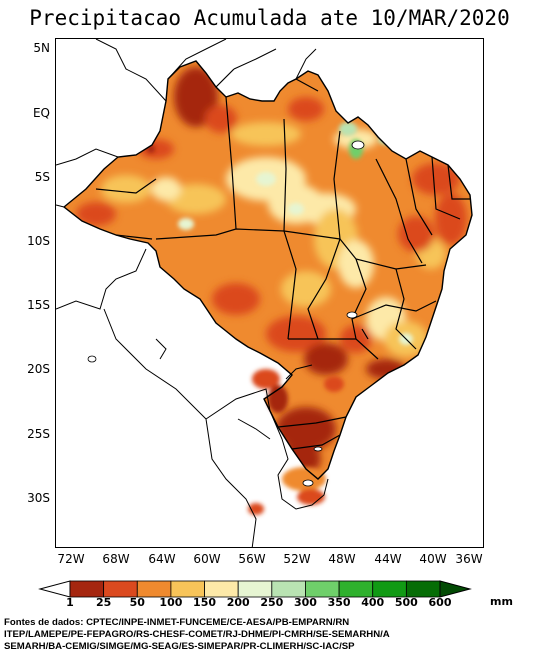 This screenshot has height=669, width=539. What do you see at coordinates (207, 559) in the screenshot?
I see `lon-label-60w: 60W` at bounding box center [207, 559].